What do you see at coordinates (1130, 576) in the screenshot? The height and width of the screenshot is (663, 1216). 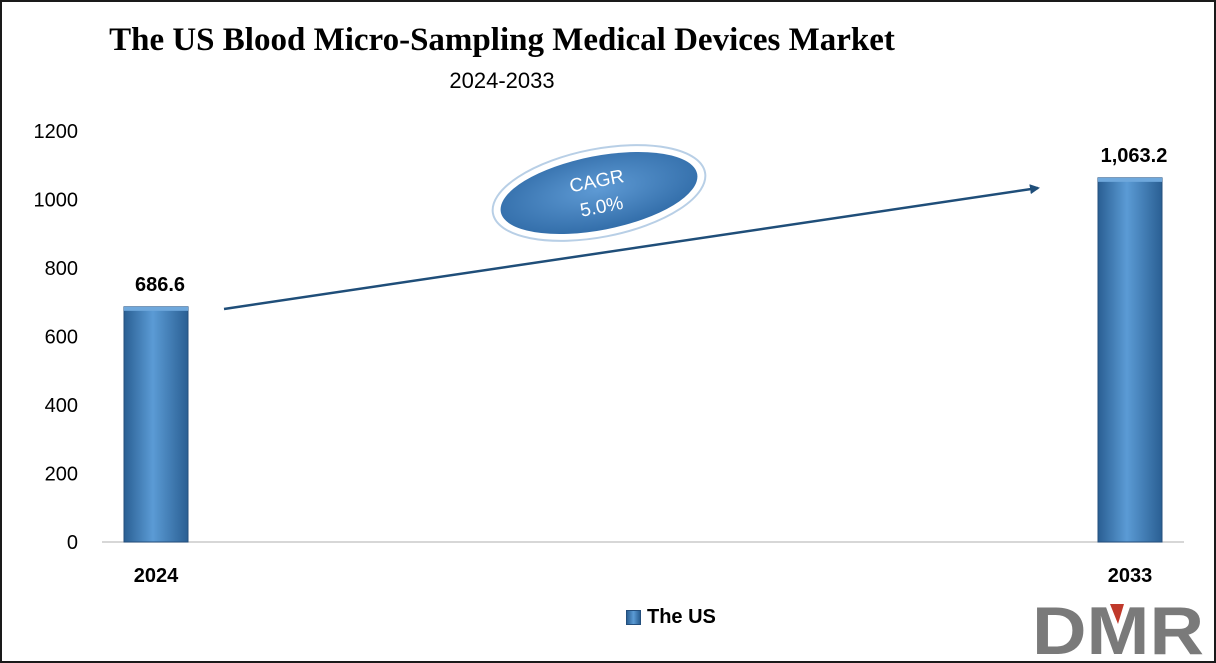 I see `x-tick-label: 2033` at bounding box center [1130, 576].